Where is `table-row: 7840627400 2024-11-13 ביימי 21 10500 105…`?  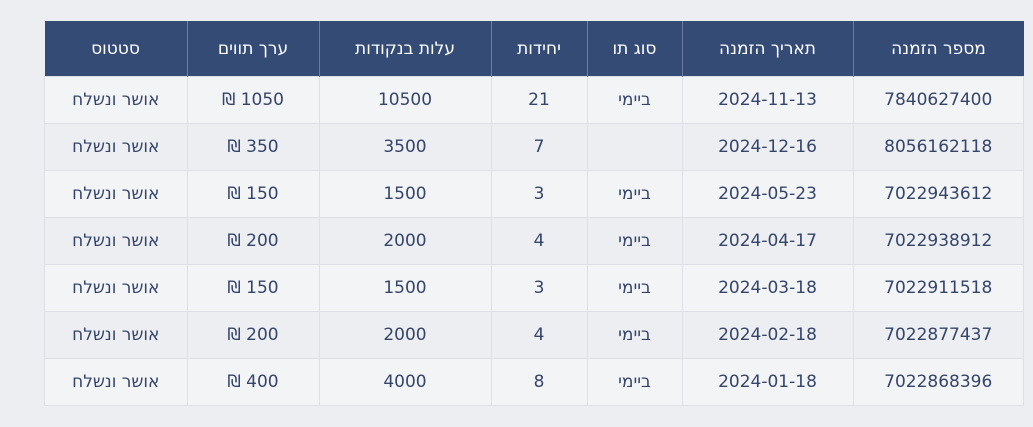
table-row: 7840627400 2024-11-13 ביימי 21 10500 105… is located at coordinates (534, 100).